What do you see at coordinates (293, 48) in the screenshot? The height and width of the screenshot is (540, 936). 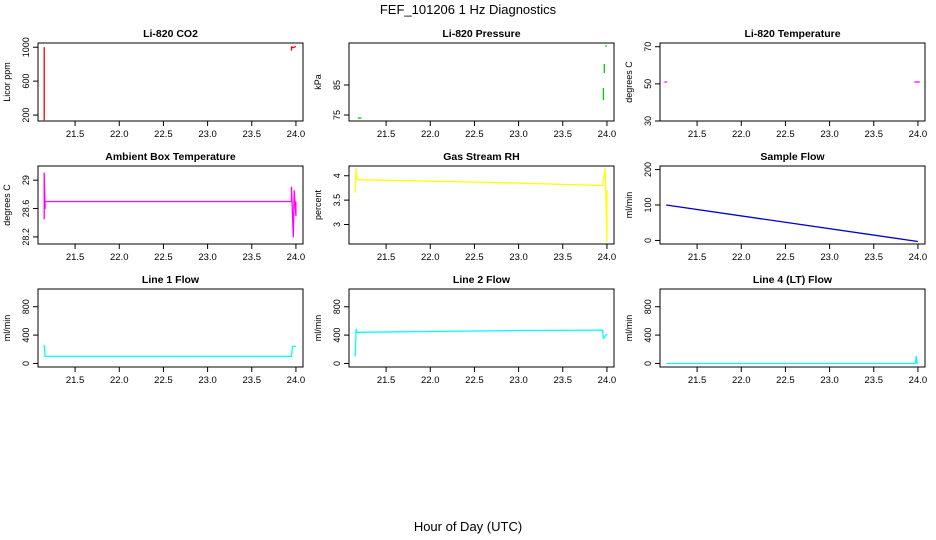 I see `series-line-seg2` at bounding box center [293, 48].